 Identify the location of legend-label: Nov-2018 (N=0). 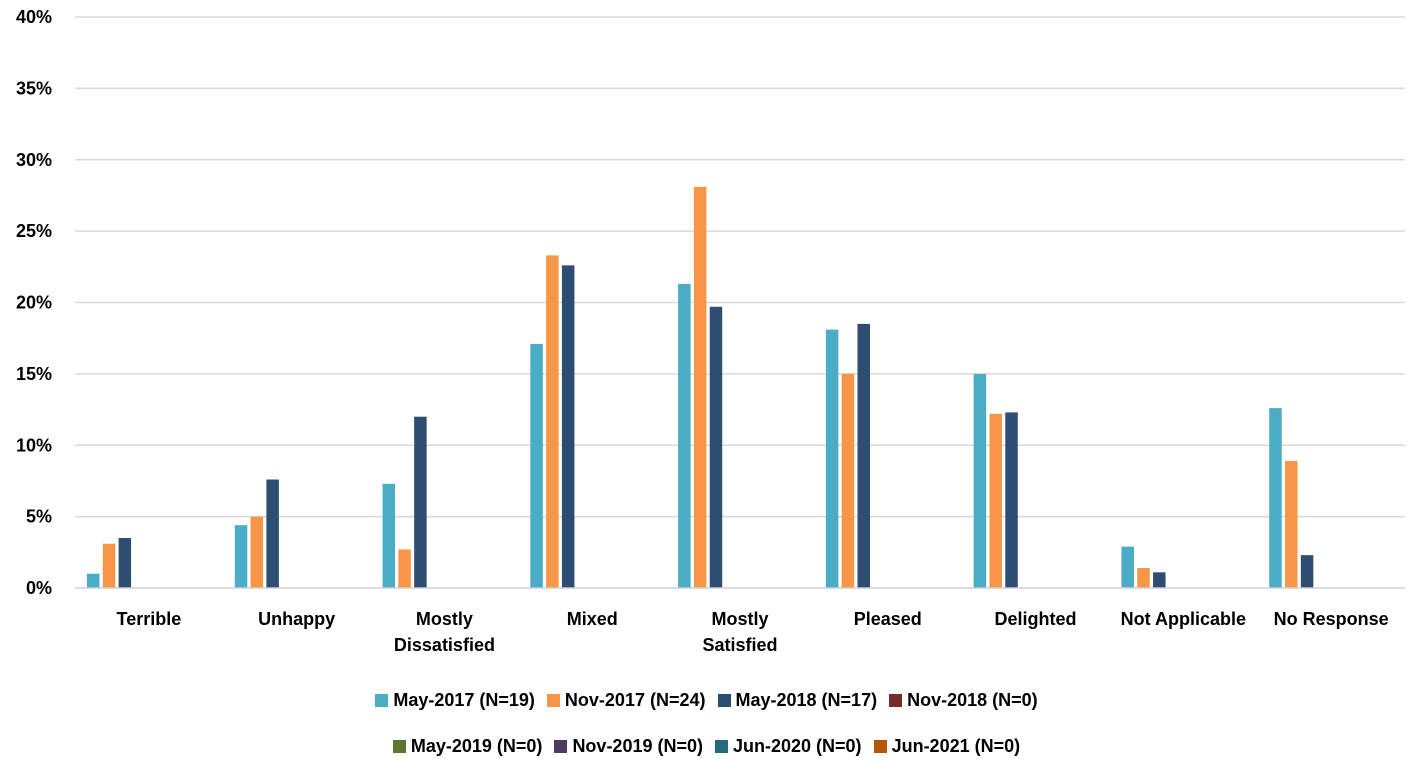
(972, 700).